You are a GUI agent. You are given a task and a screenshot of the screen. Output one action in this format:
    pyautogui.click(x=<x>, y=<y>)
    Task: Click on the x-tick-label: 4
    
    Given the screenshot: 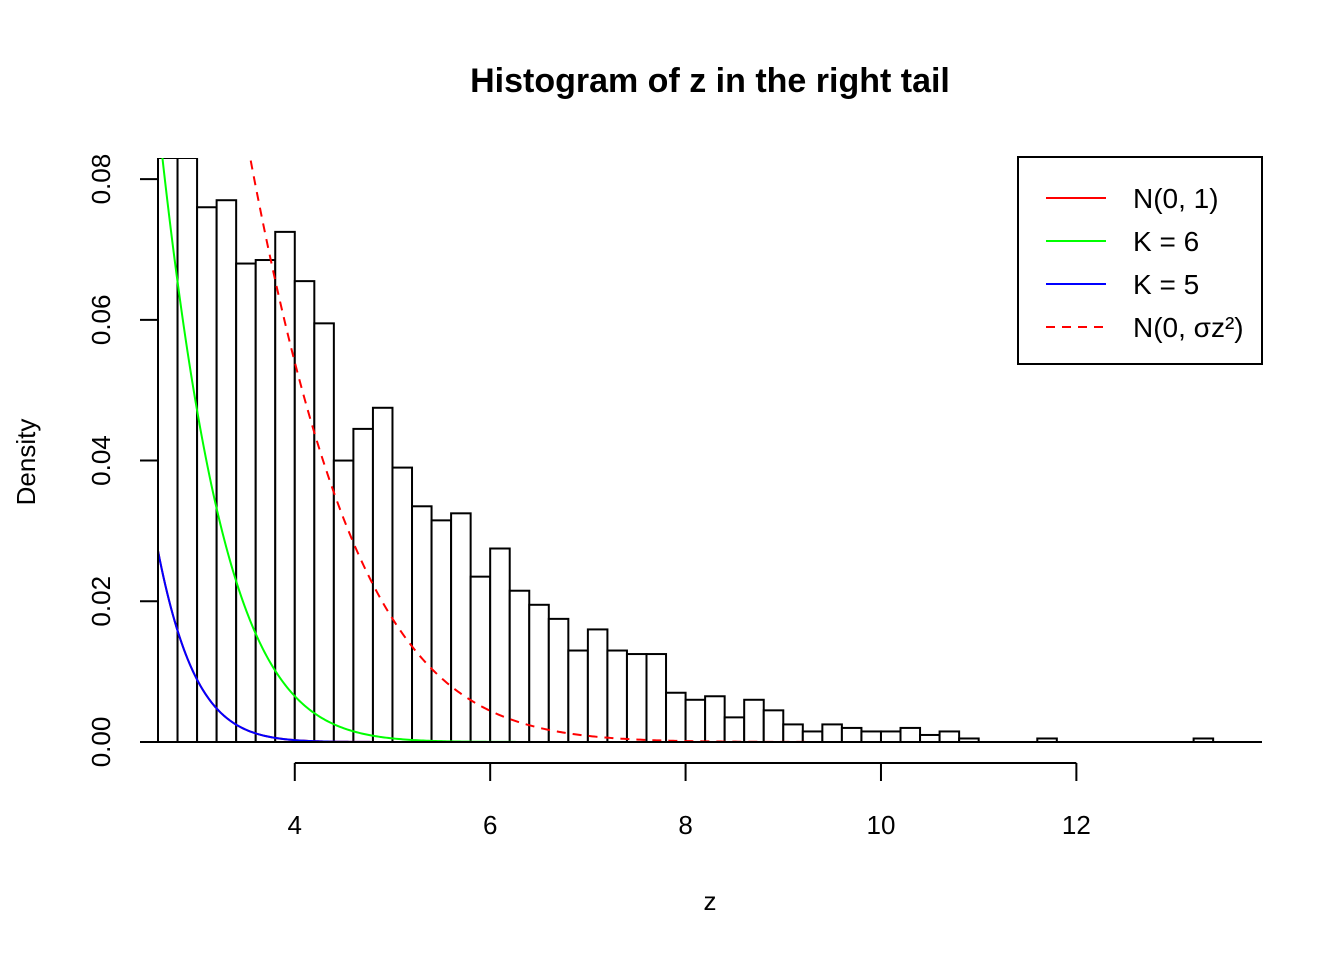 What is the action you would take?
    pyautogui.click(x=295, y=825)
    